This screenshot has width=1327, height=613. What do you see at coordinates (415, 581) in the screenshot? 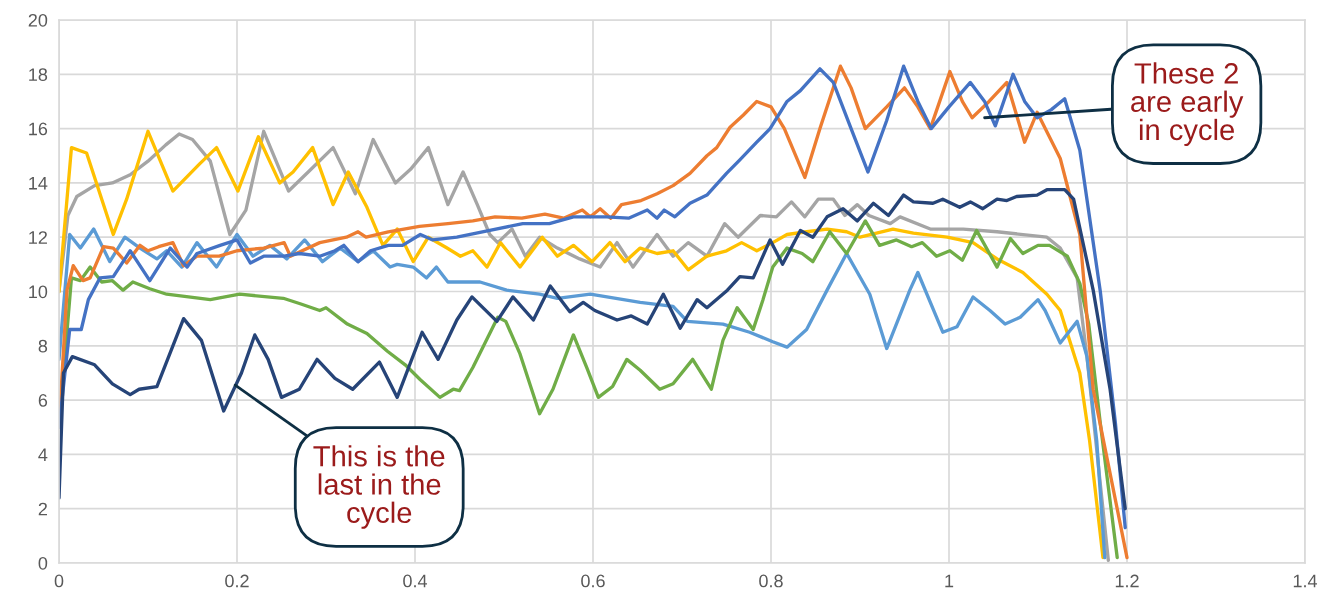
I see `x-tick-label: 0.4` at bounding box center [415, 581].